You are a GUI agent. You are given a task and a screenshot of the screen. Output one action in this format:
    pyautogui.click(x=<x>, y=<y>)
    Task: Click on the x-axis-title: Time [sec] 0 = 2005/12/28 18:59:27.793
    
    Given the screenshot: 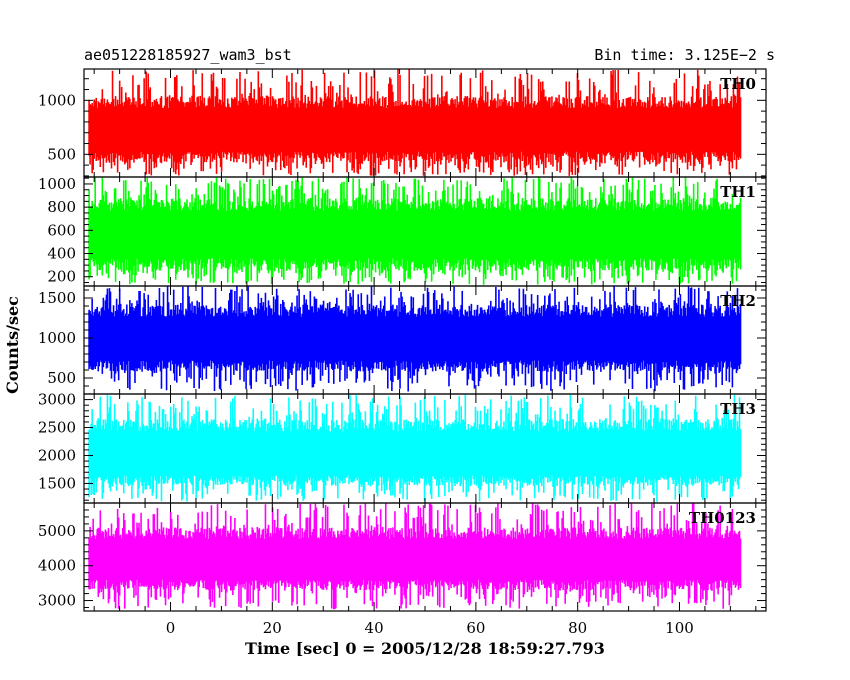 What is the action you would take?
    pyautogui.click(x=425, y=648)
    